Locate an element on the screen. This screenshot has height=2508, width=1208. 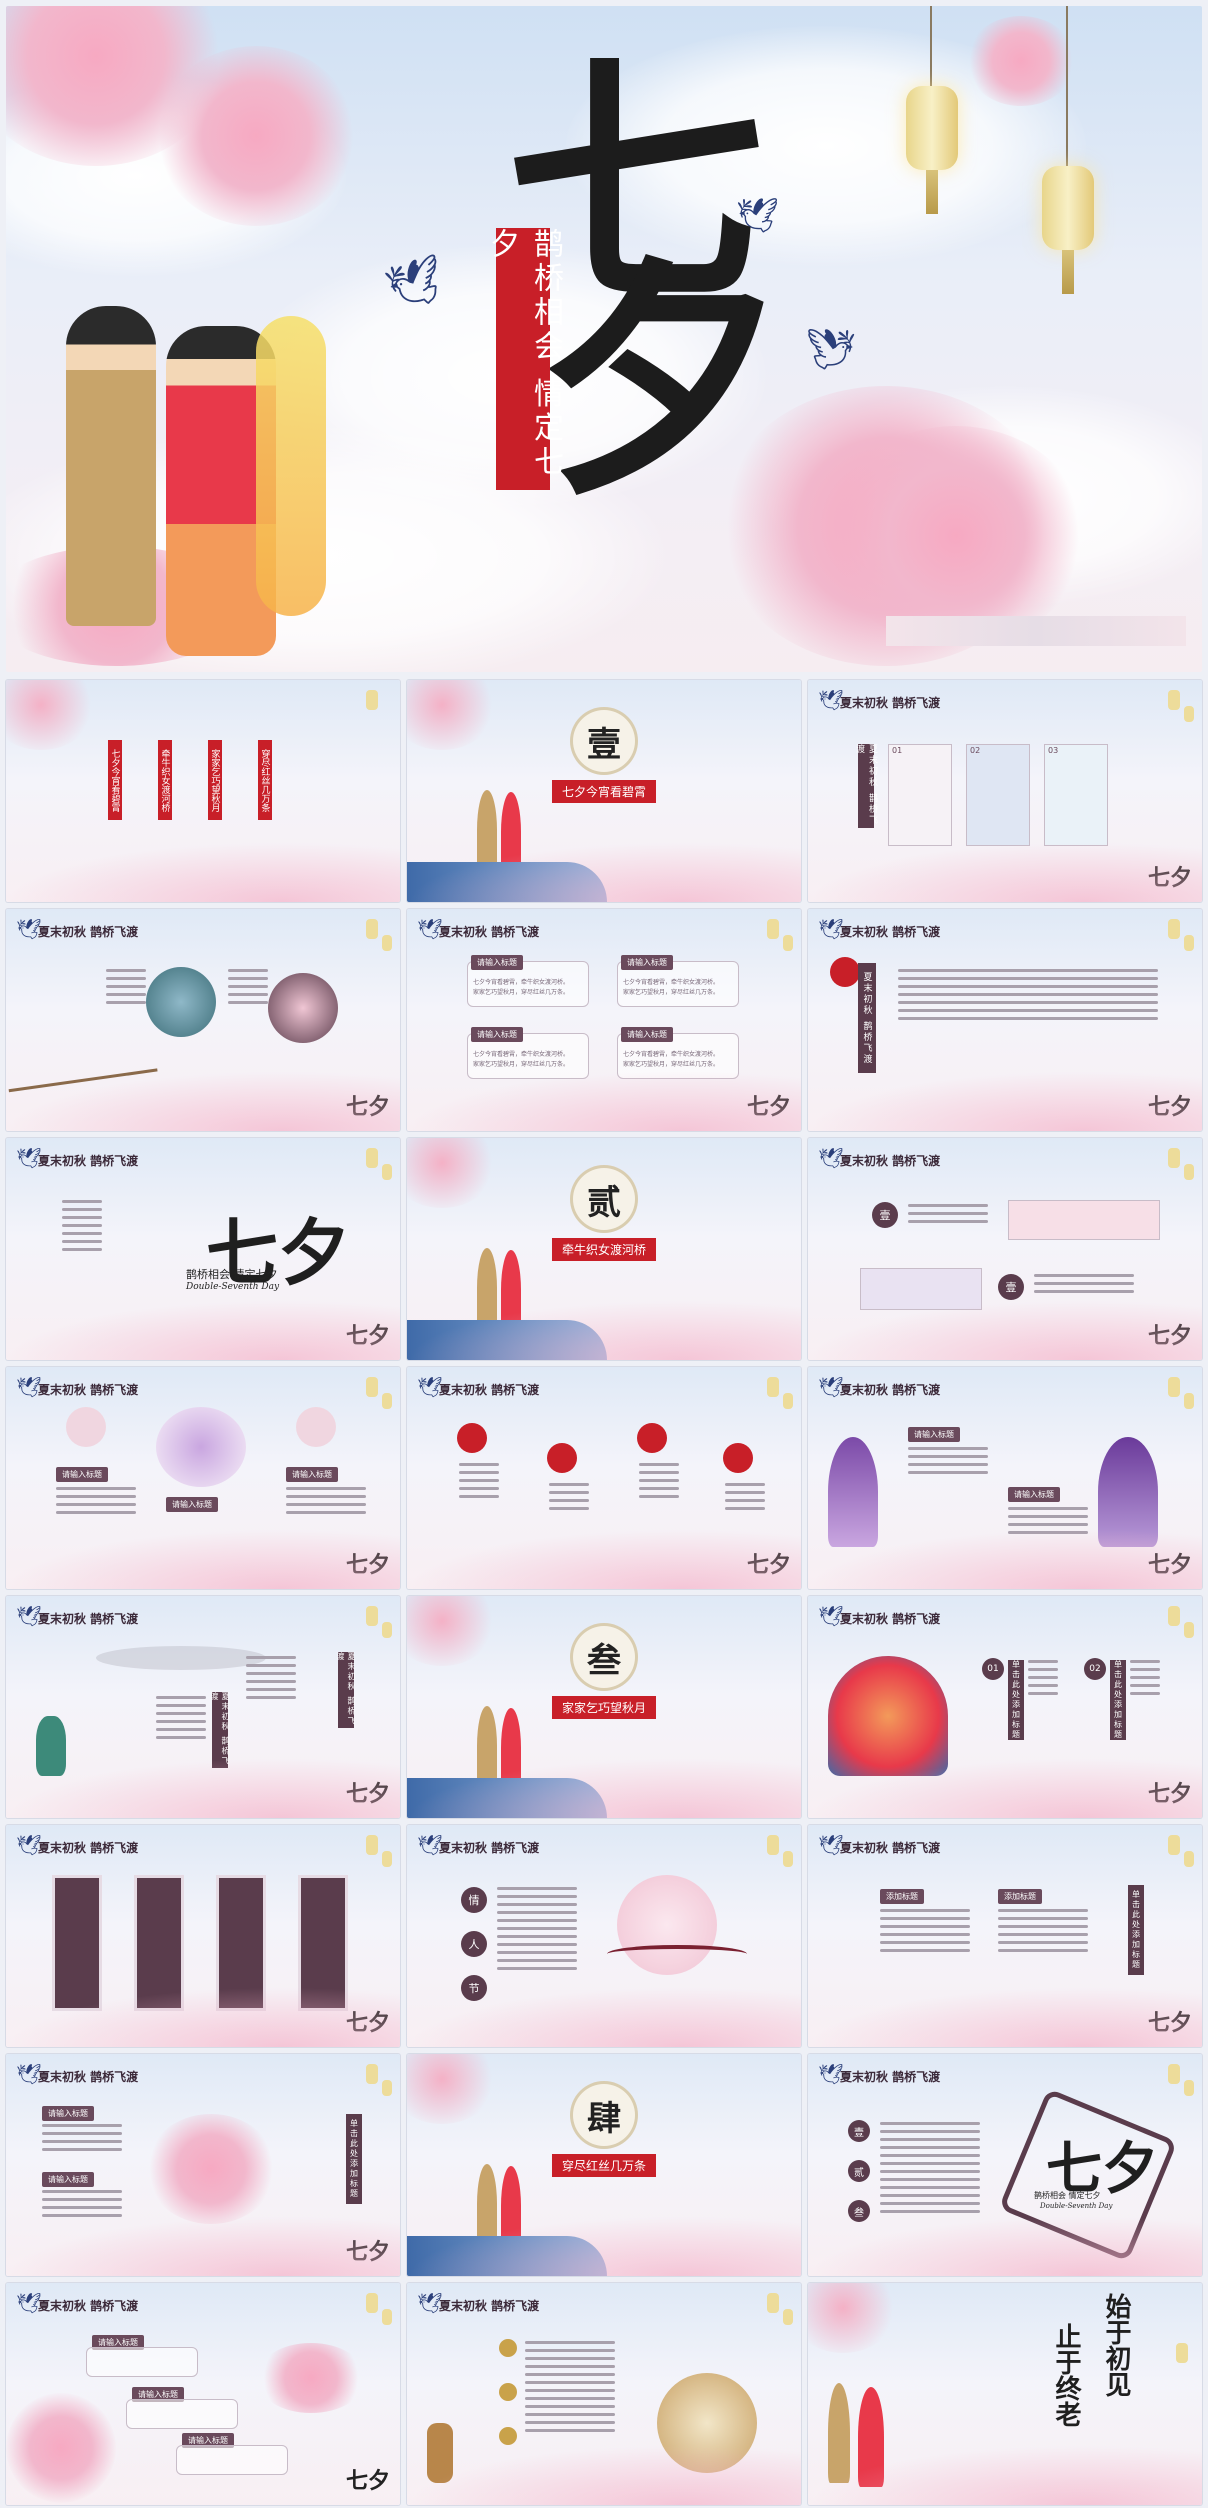
slide-title: 鹊桥相会 情定七夕 is located at coordinates (232, 1274).